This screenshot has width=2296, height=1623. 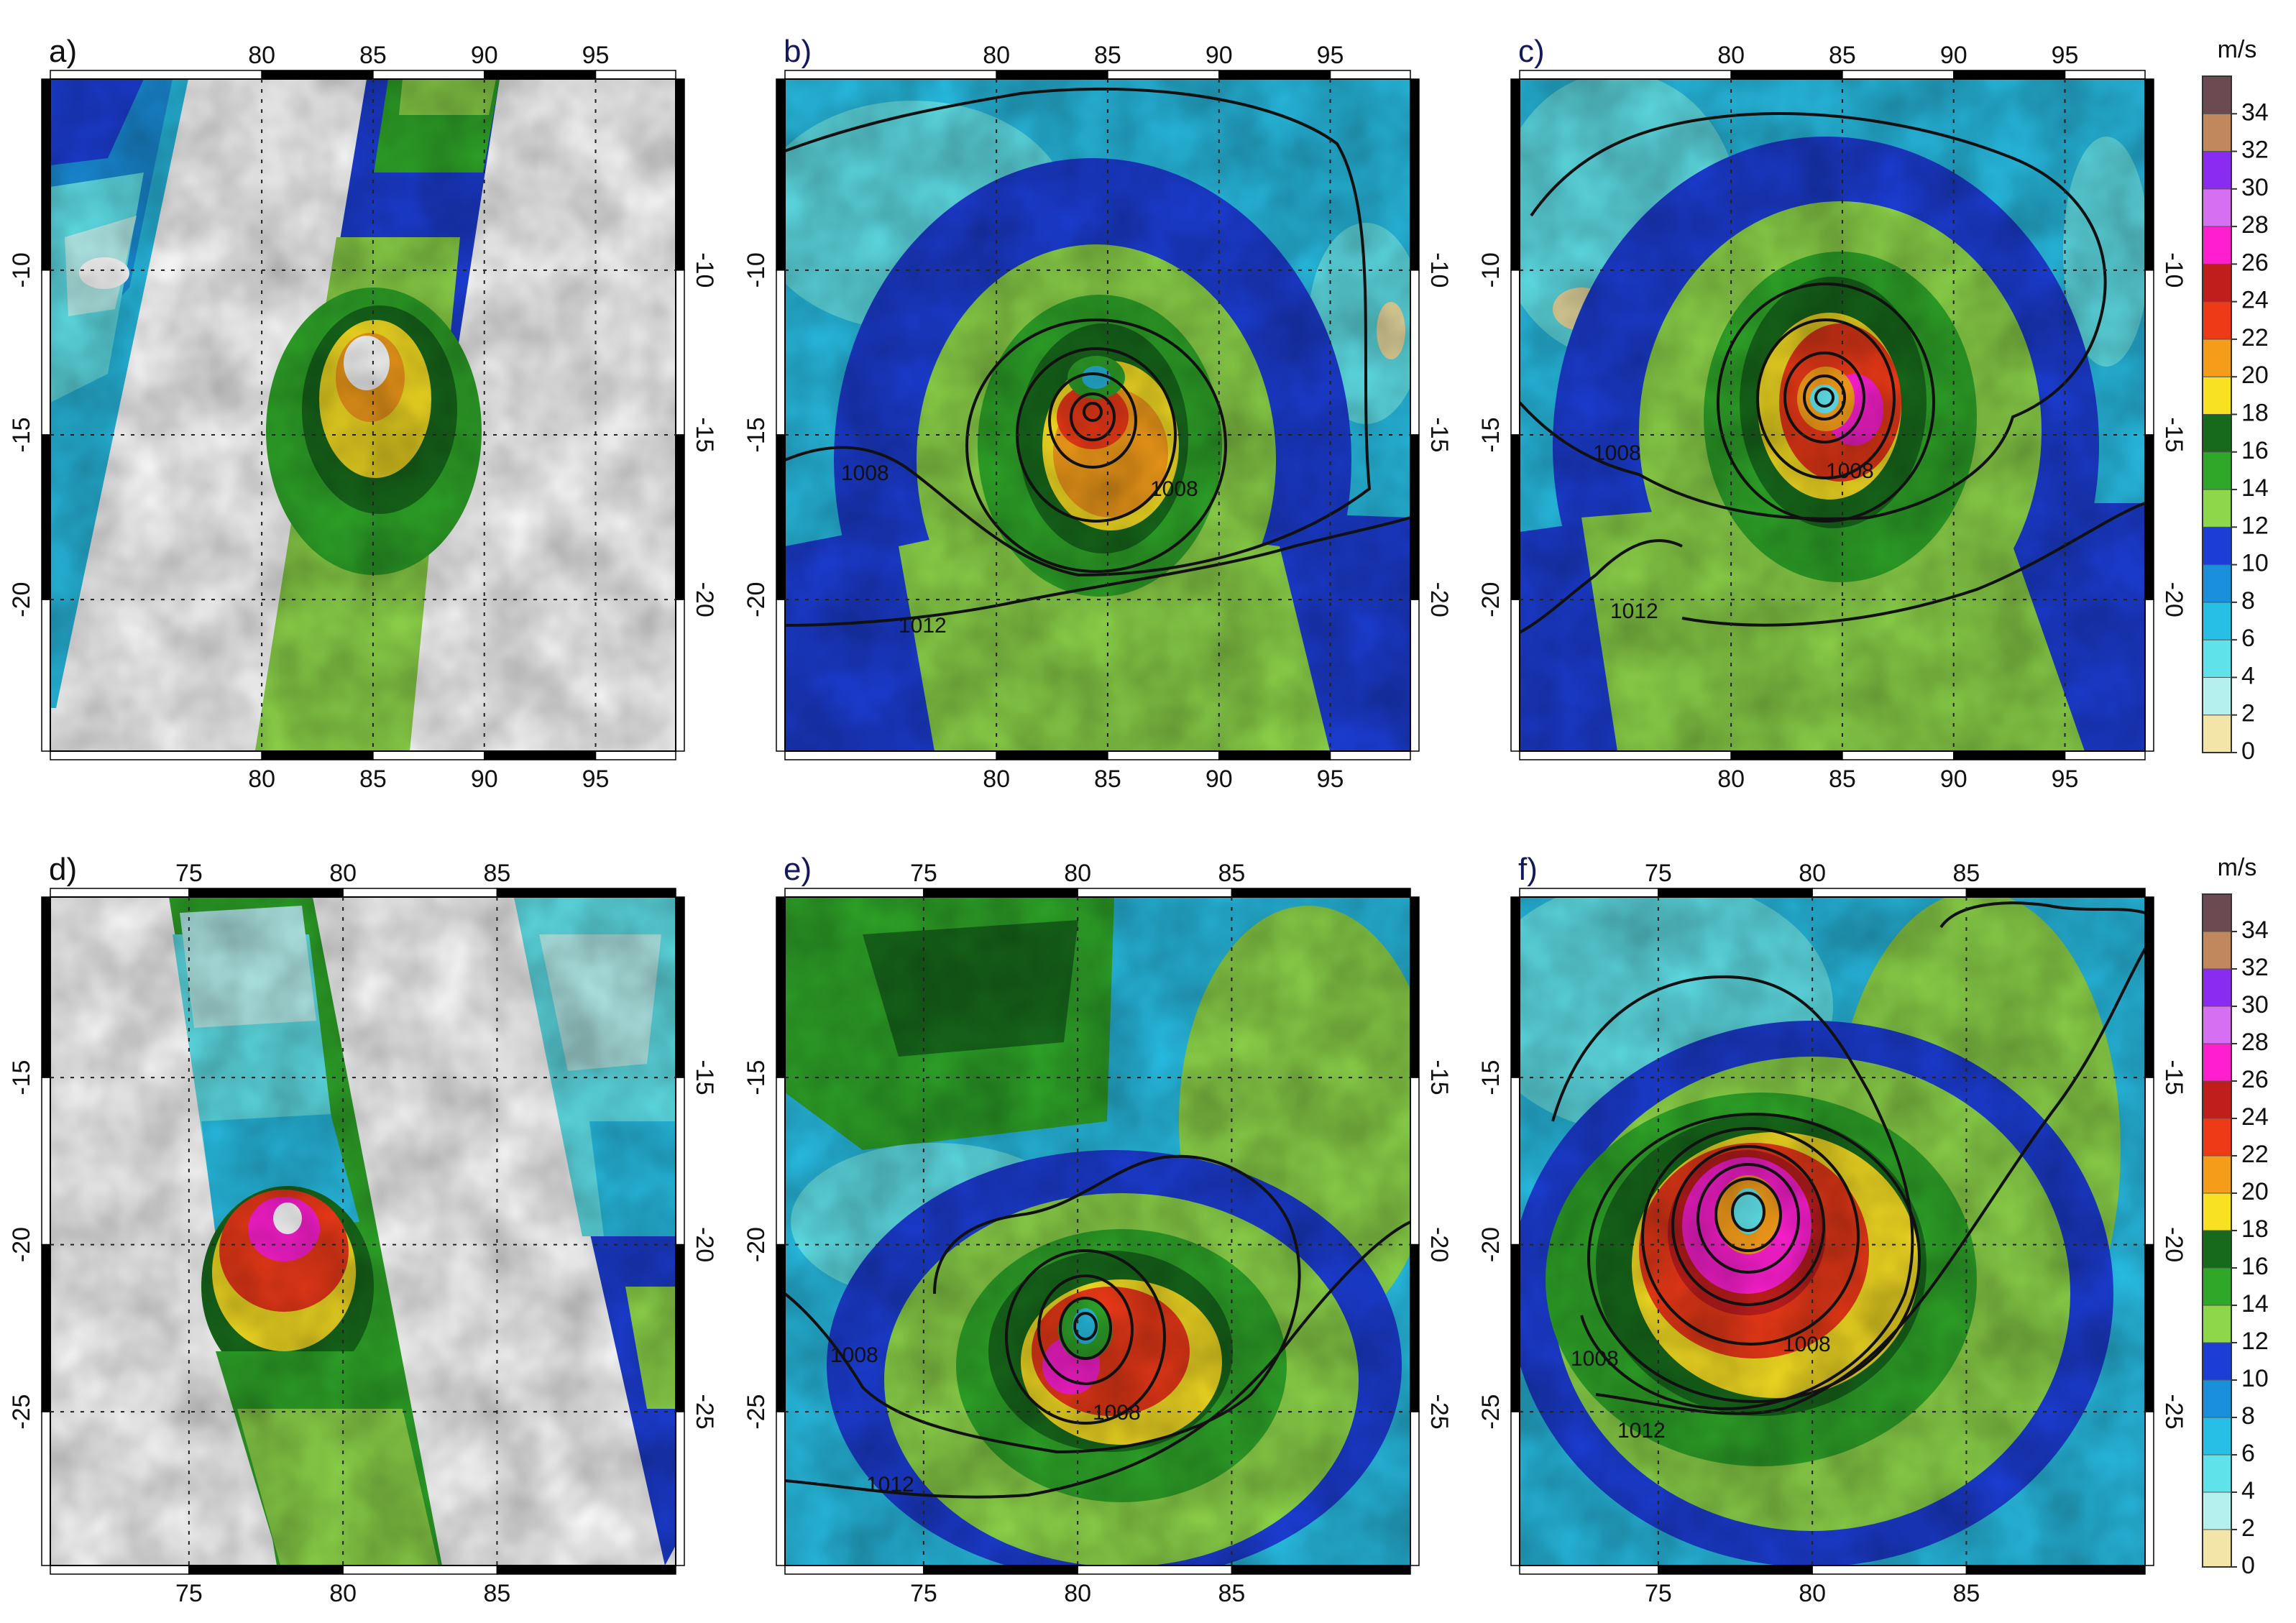 What do you see at coordinates (2248, 713) in the screenshot?
I see `colorbar-tick-label: 2` at bounding box center [2248, 713].